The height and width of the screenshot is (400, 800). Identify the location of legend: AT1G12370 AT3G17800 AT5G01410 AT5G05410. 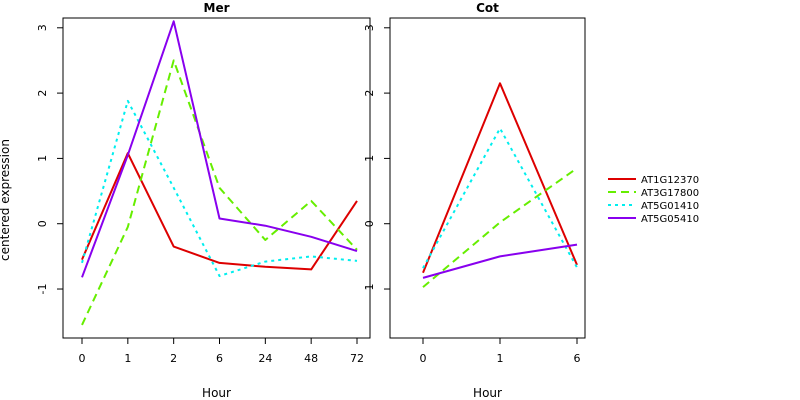
(653, 200).